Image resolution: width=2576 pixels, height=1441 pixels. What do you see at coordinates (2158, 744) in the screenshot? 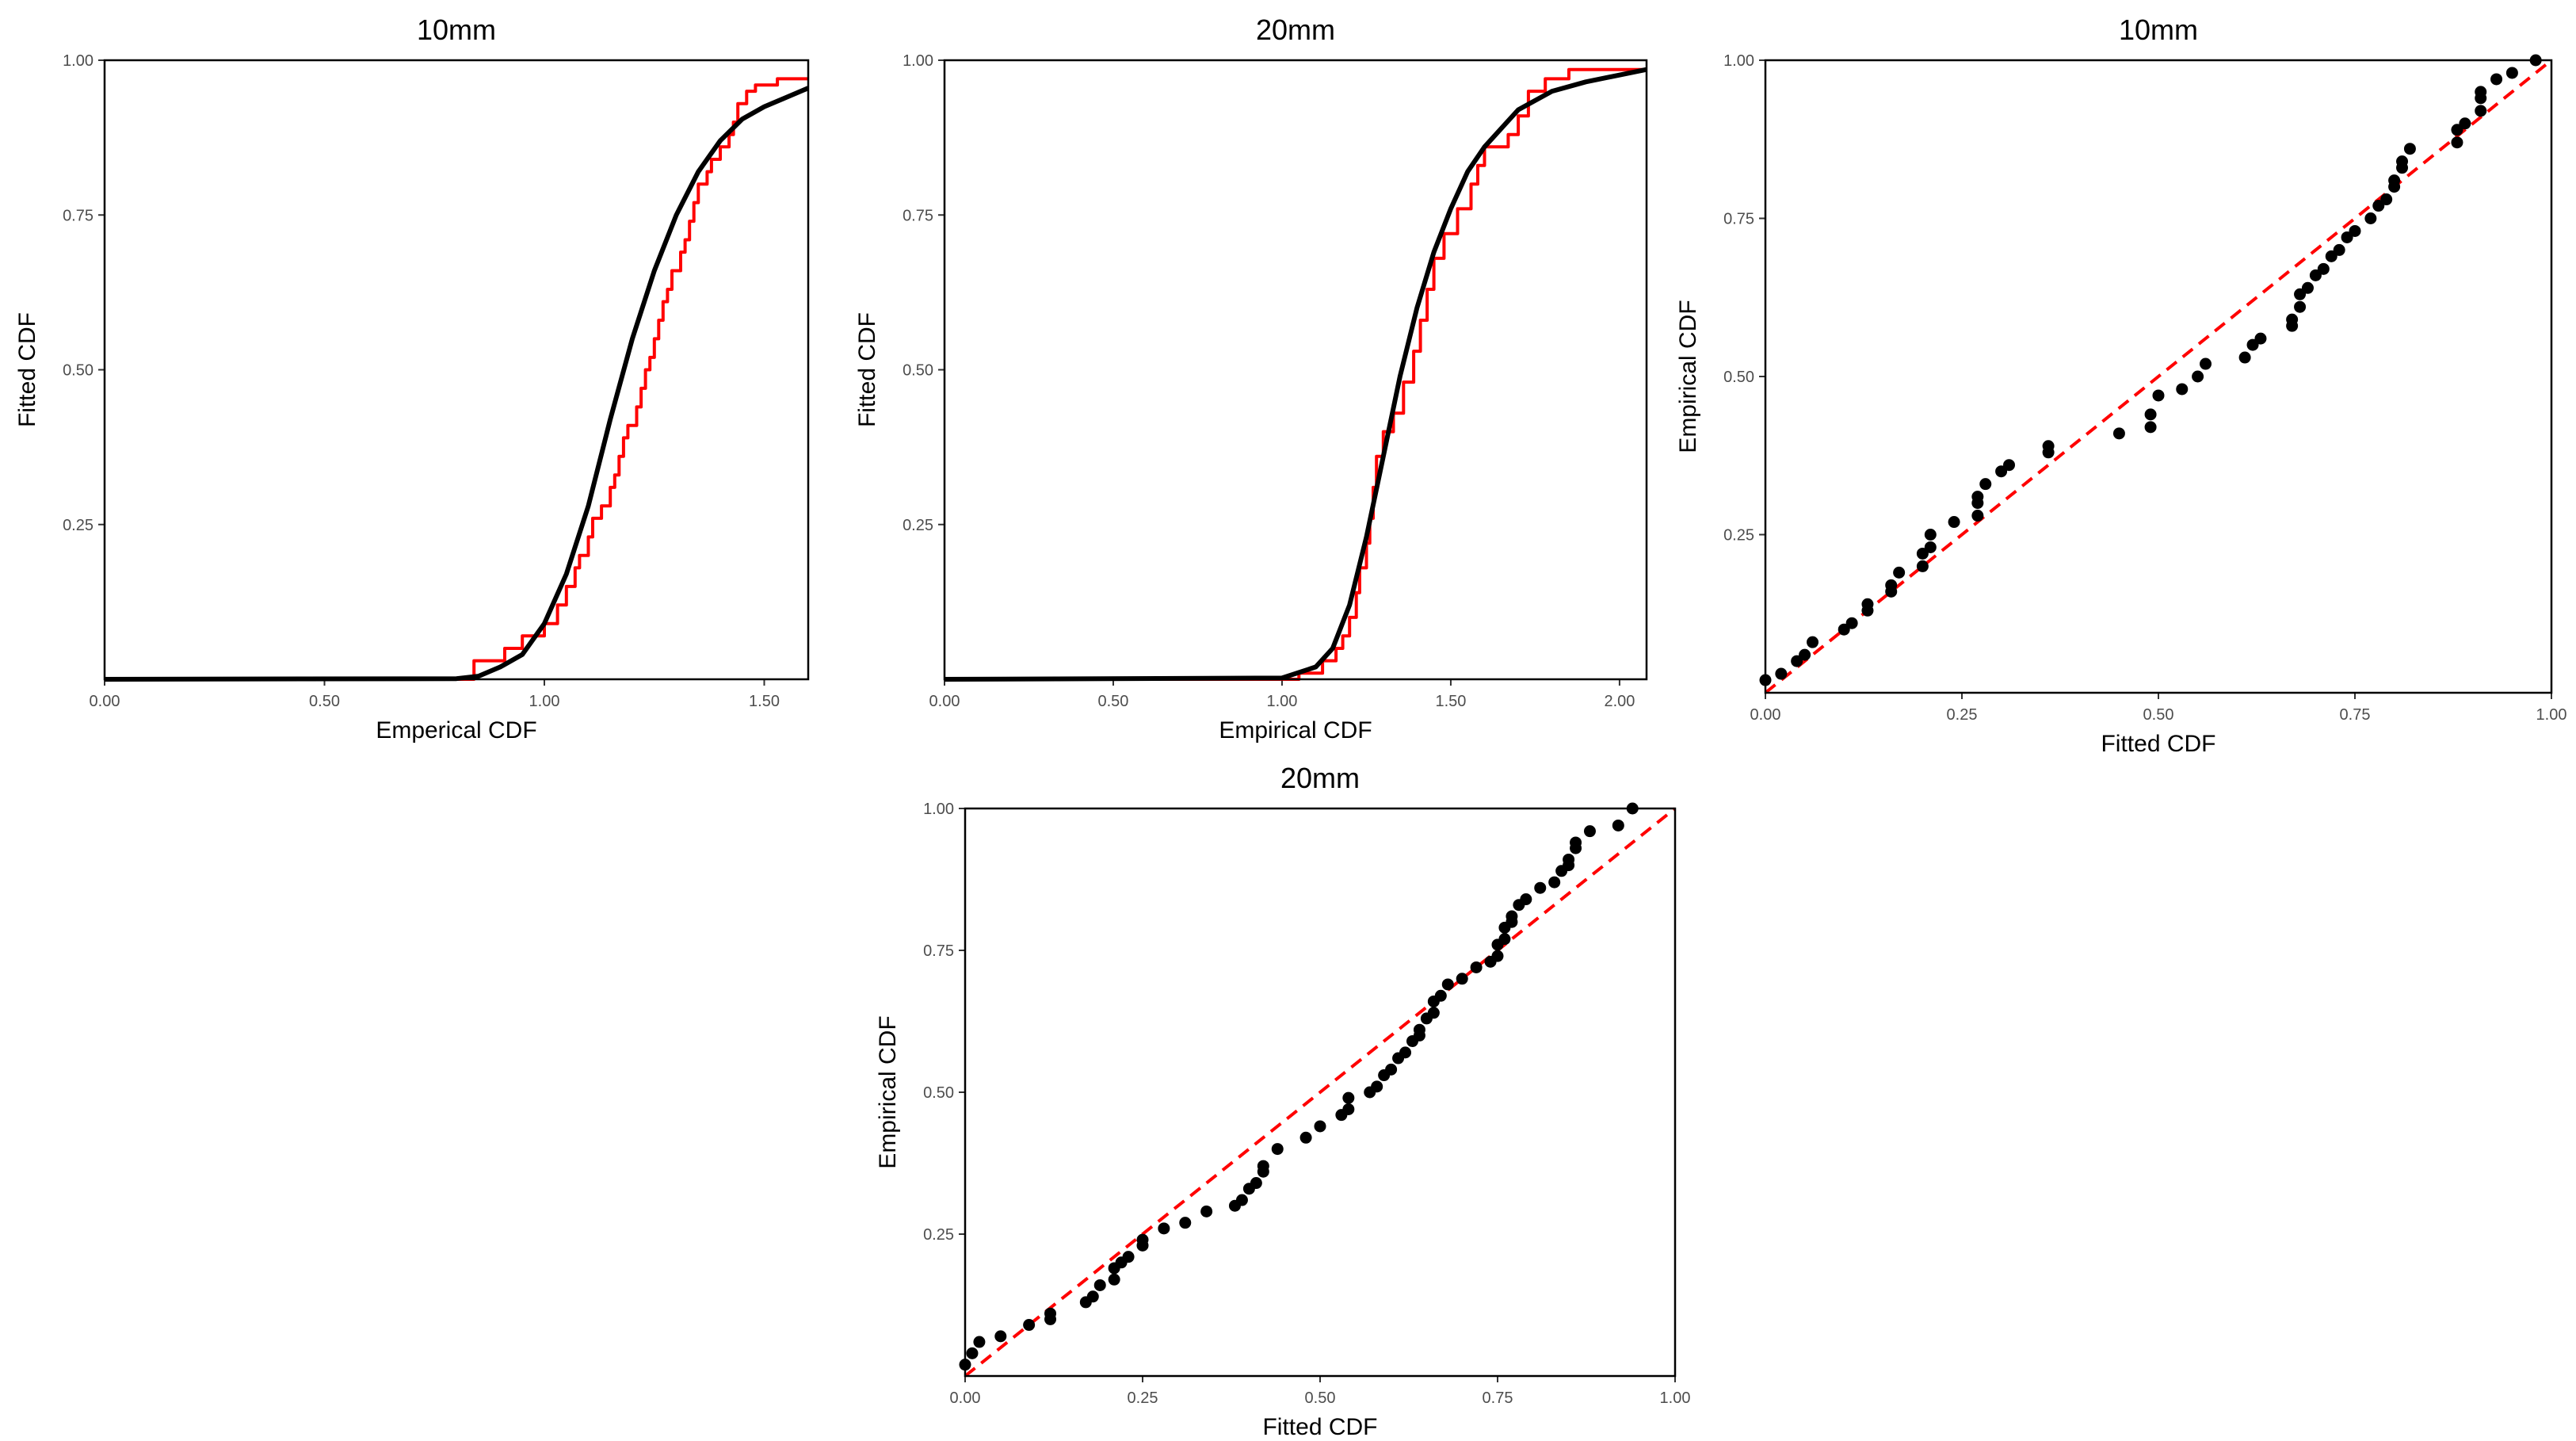
I see `x-axis-label: Fitted CDF` at bounding box center [2158, 744].